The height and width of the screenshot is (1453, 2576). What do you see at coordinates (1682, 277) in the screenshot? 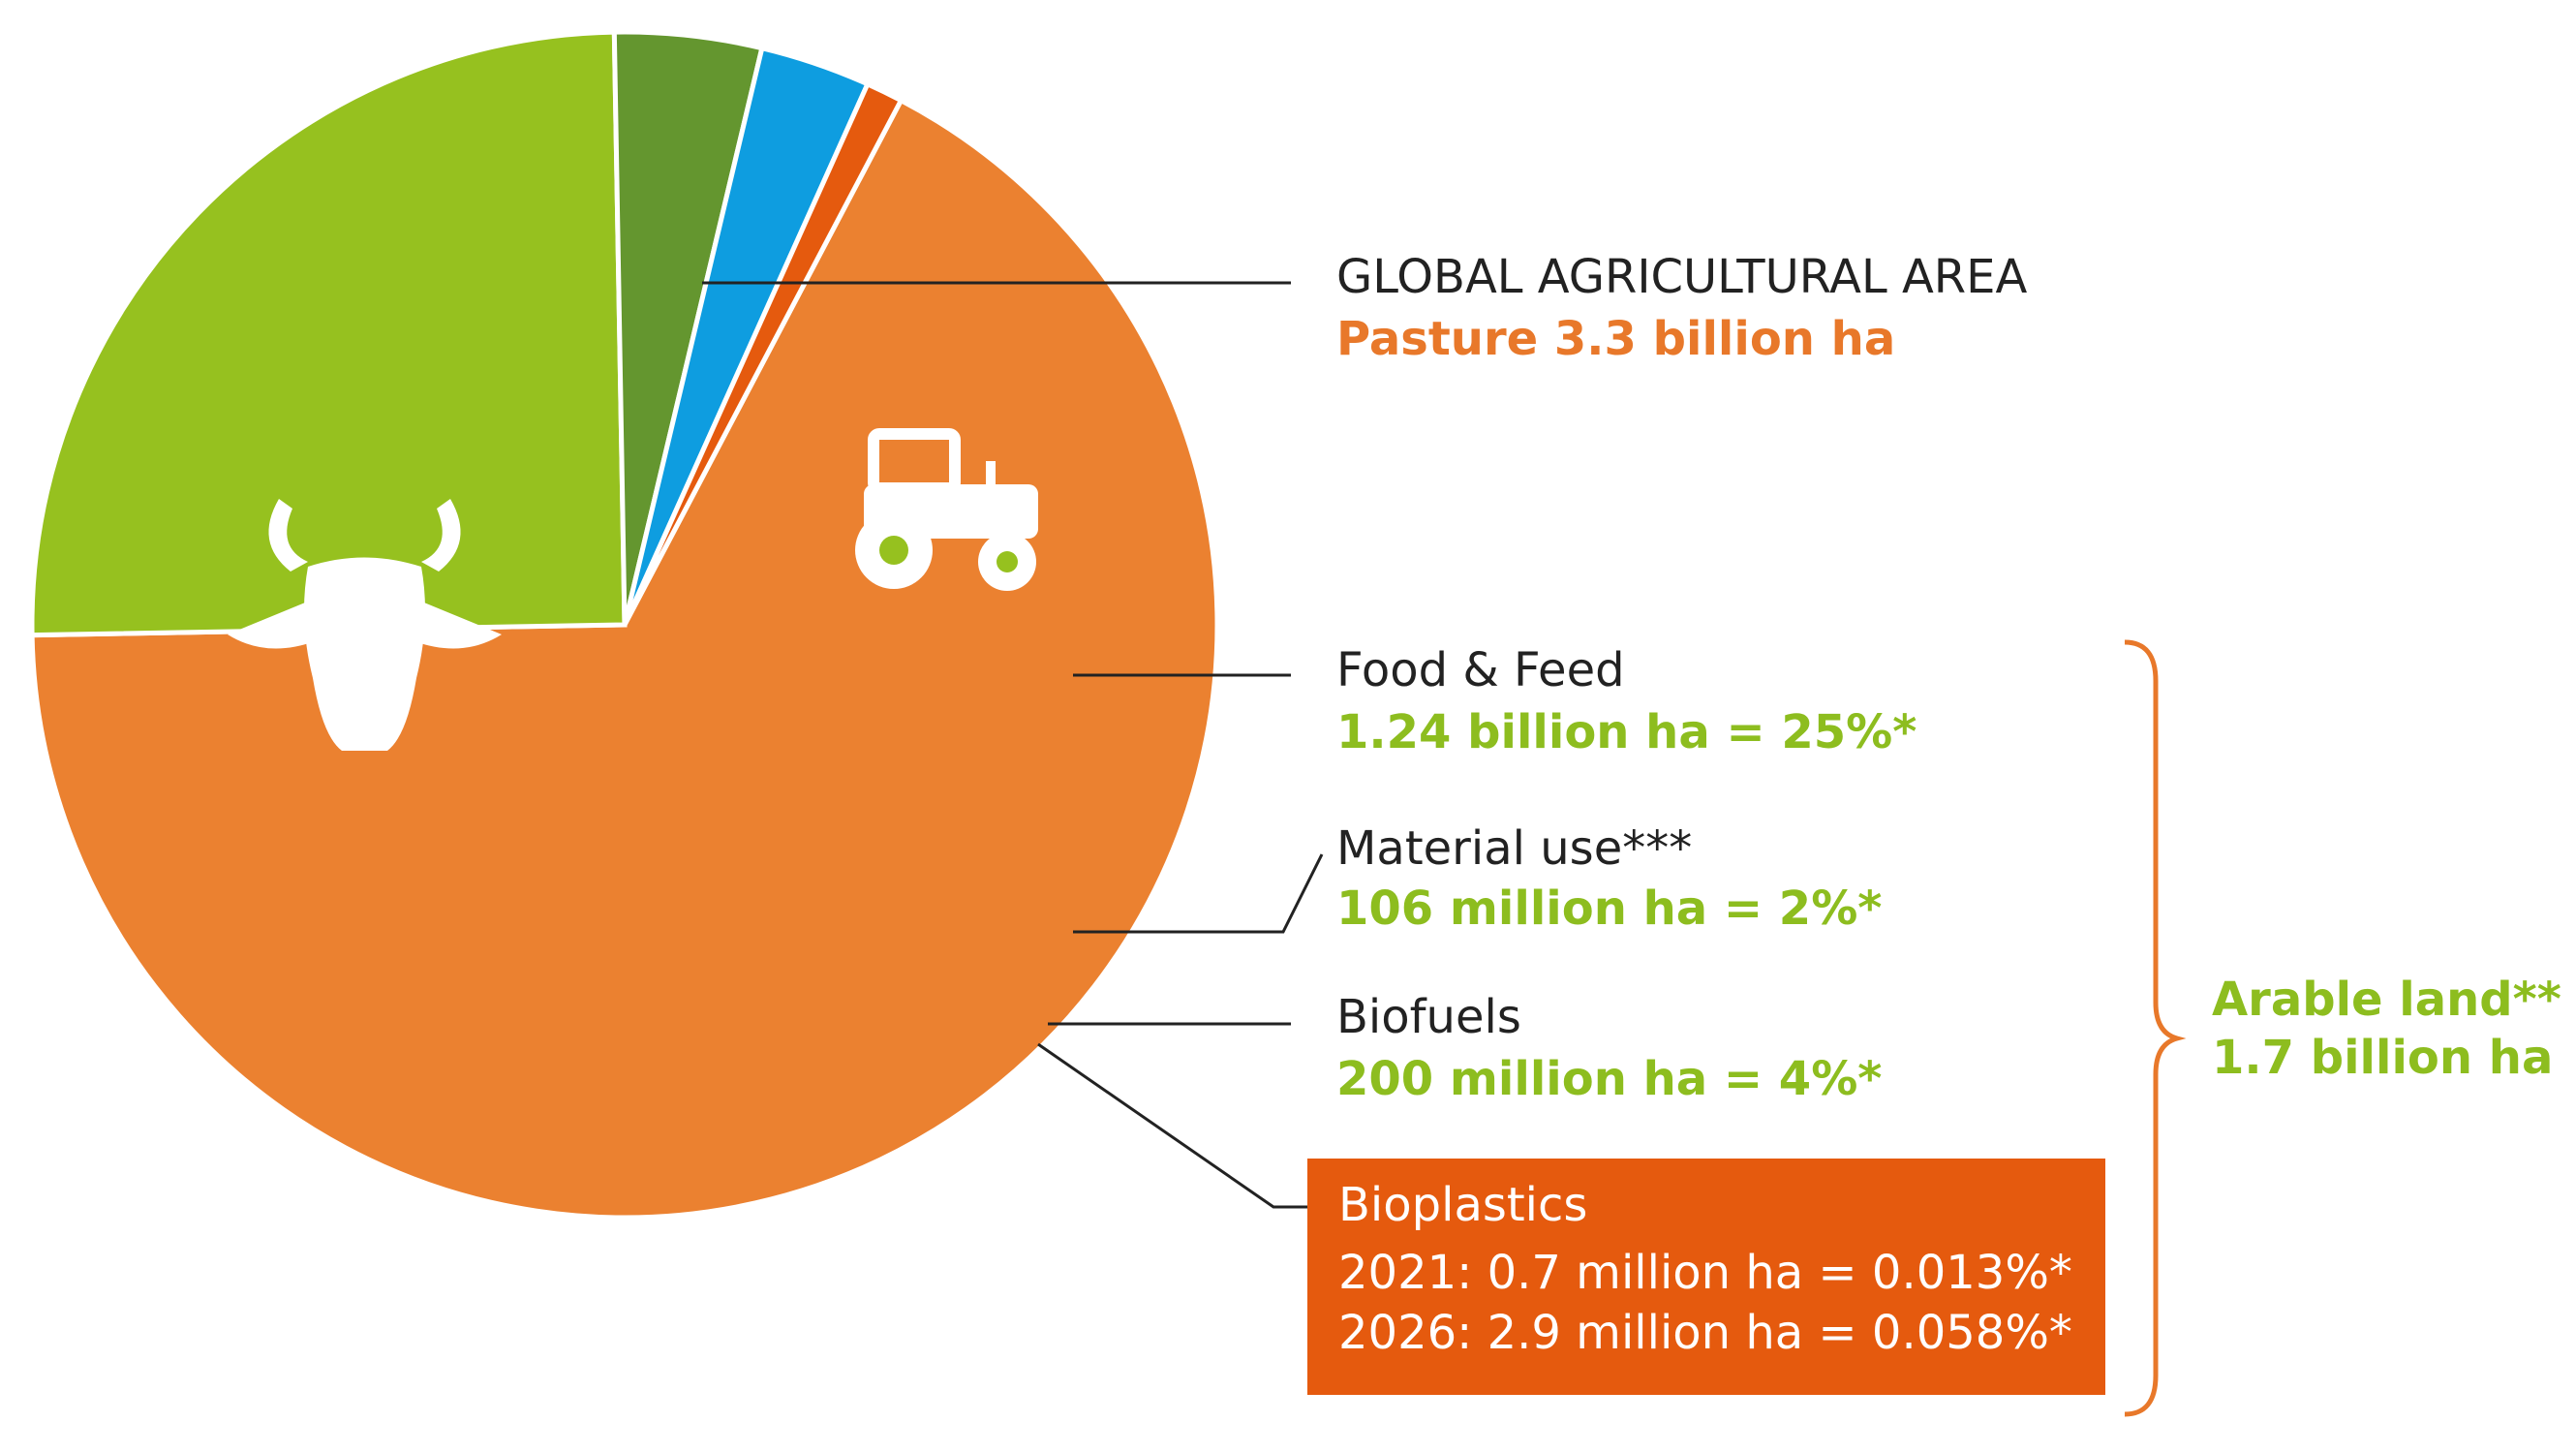
I see `global-area-title: GLOBAL AGRICULTURAL AREA` at bounding box center [1682, 277].